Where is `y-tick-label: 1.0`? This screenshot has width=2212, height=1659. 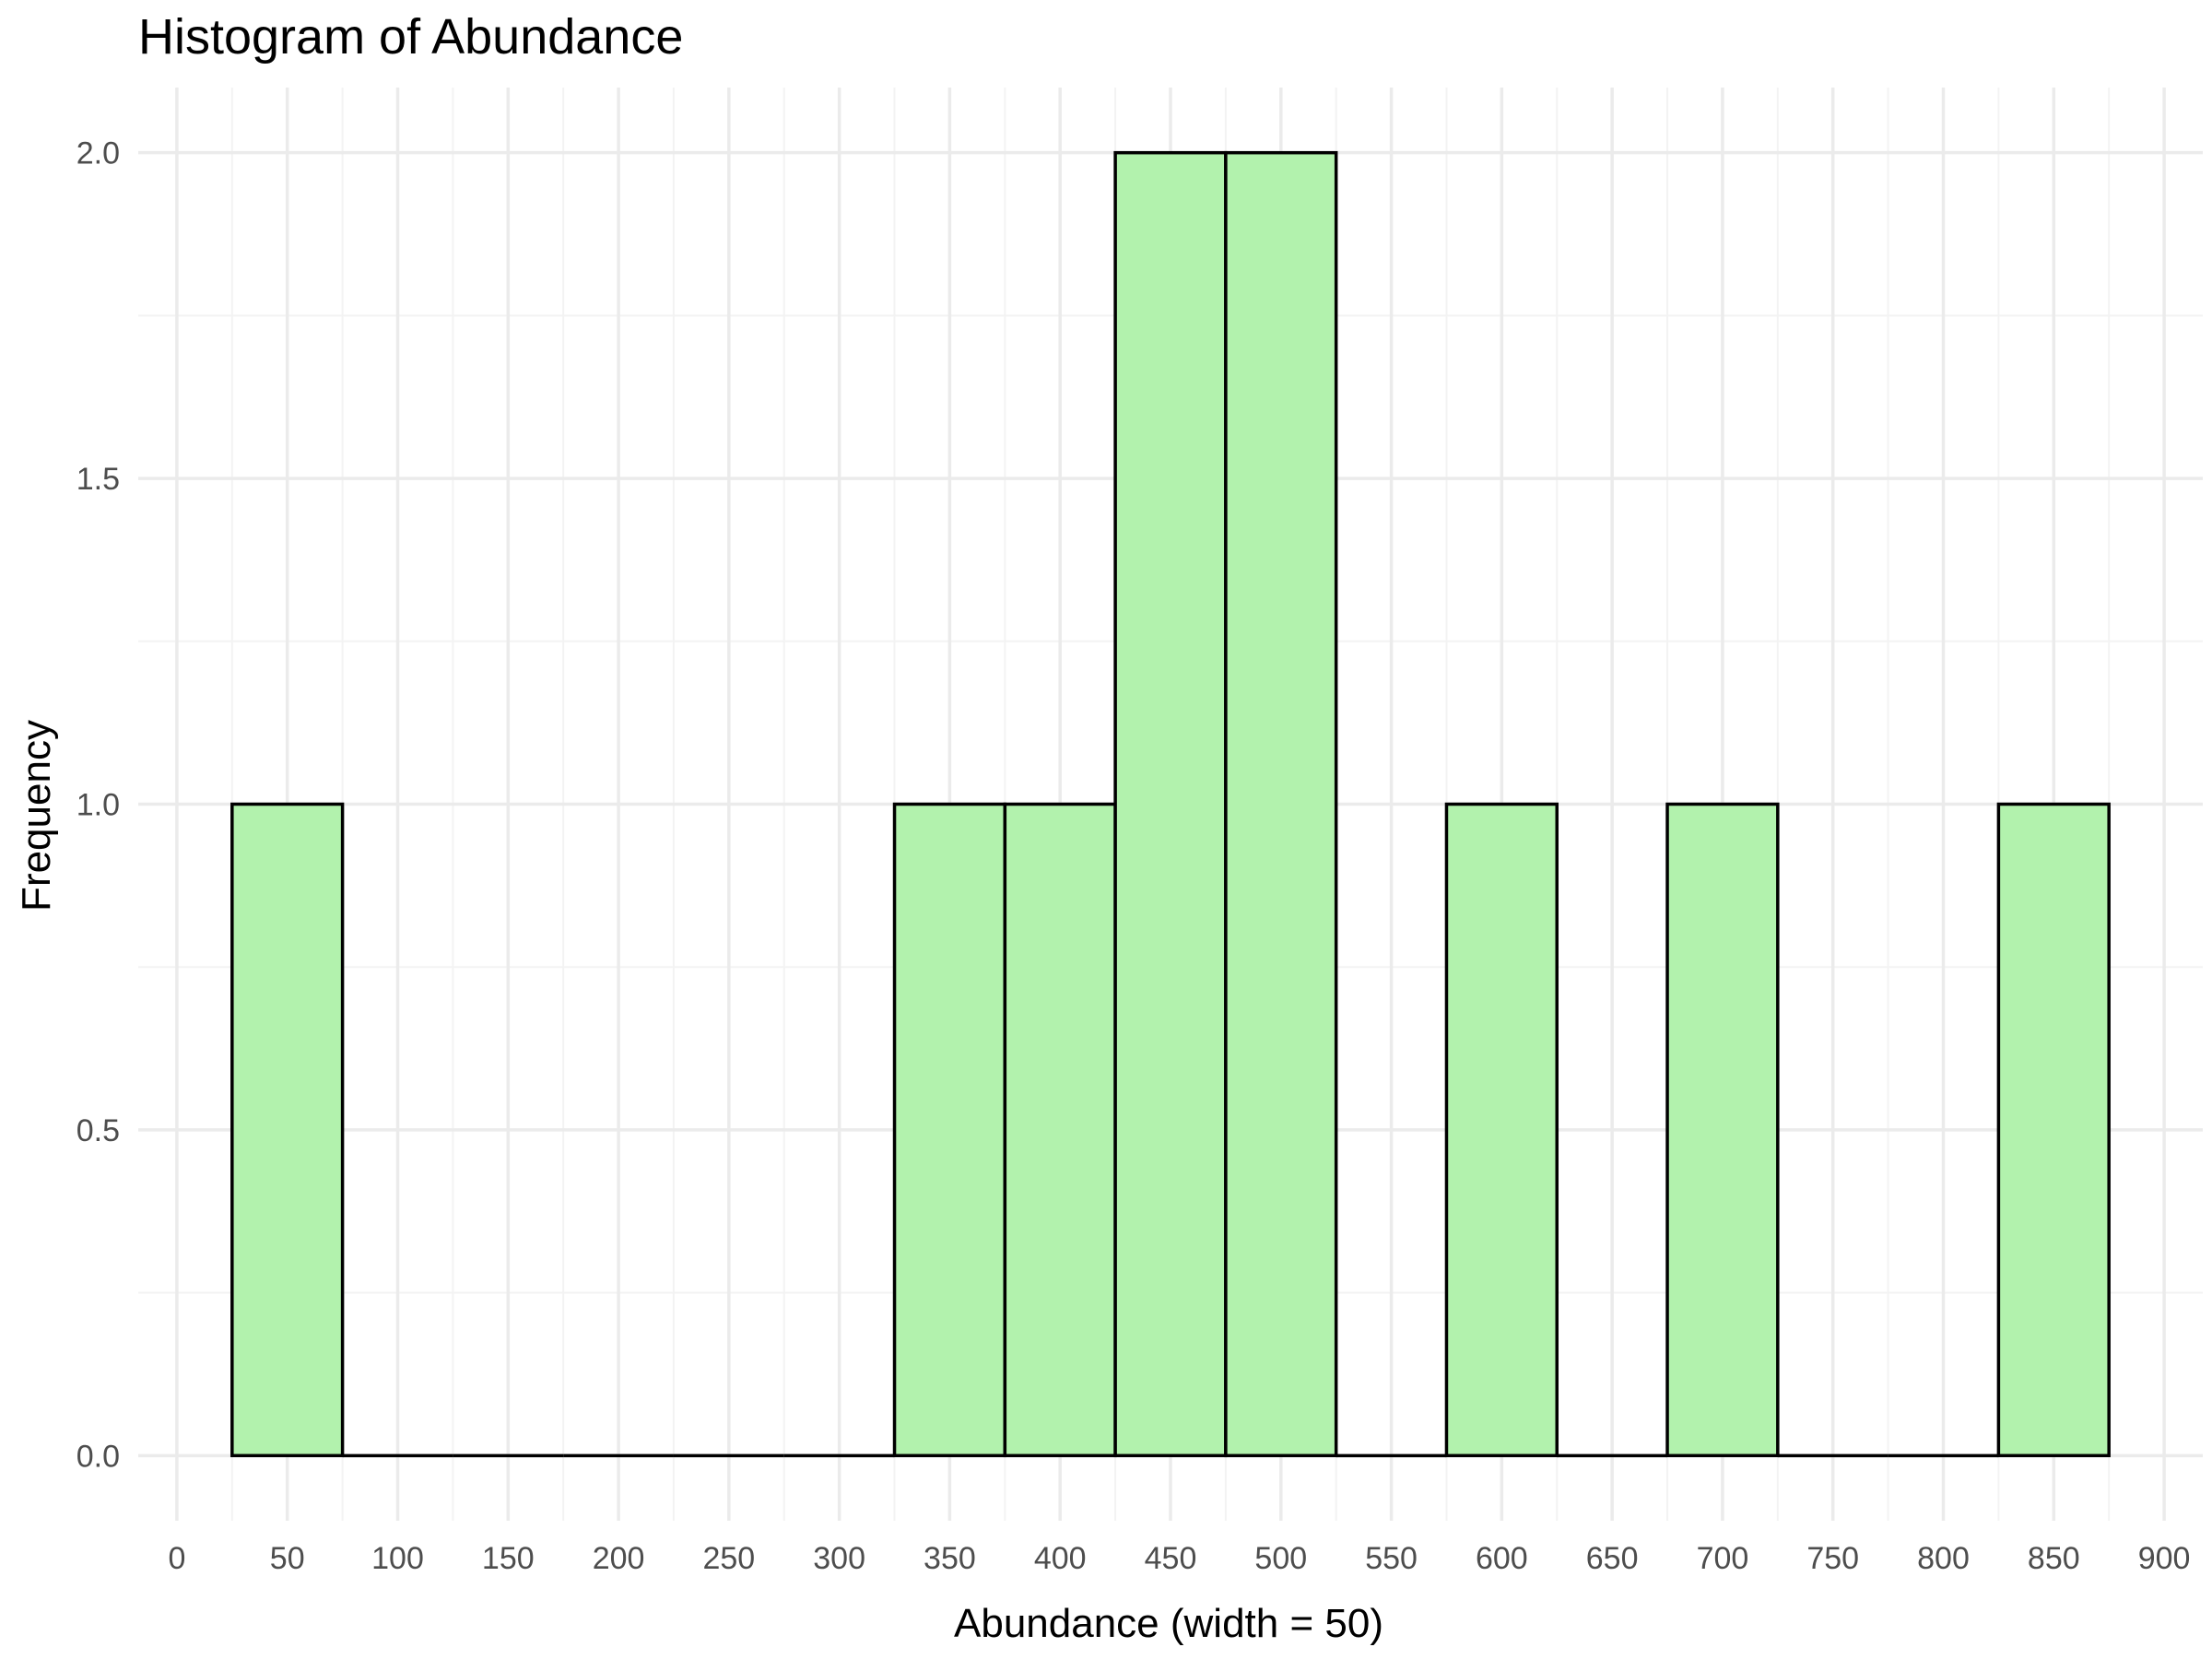
y-tick-label: 1.0 is located at coordinates (98, 805).